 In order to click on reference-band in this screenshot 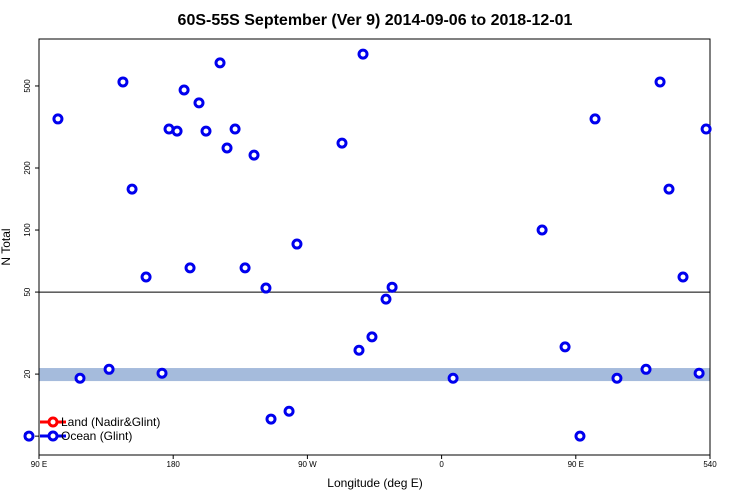, I will do `click(374, 375)`.